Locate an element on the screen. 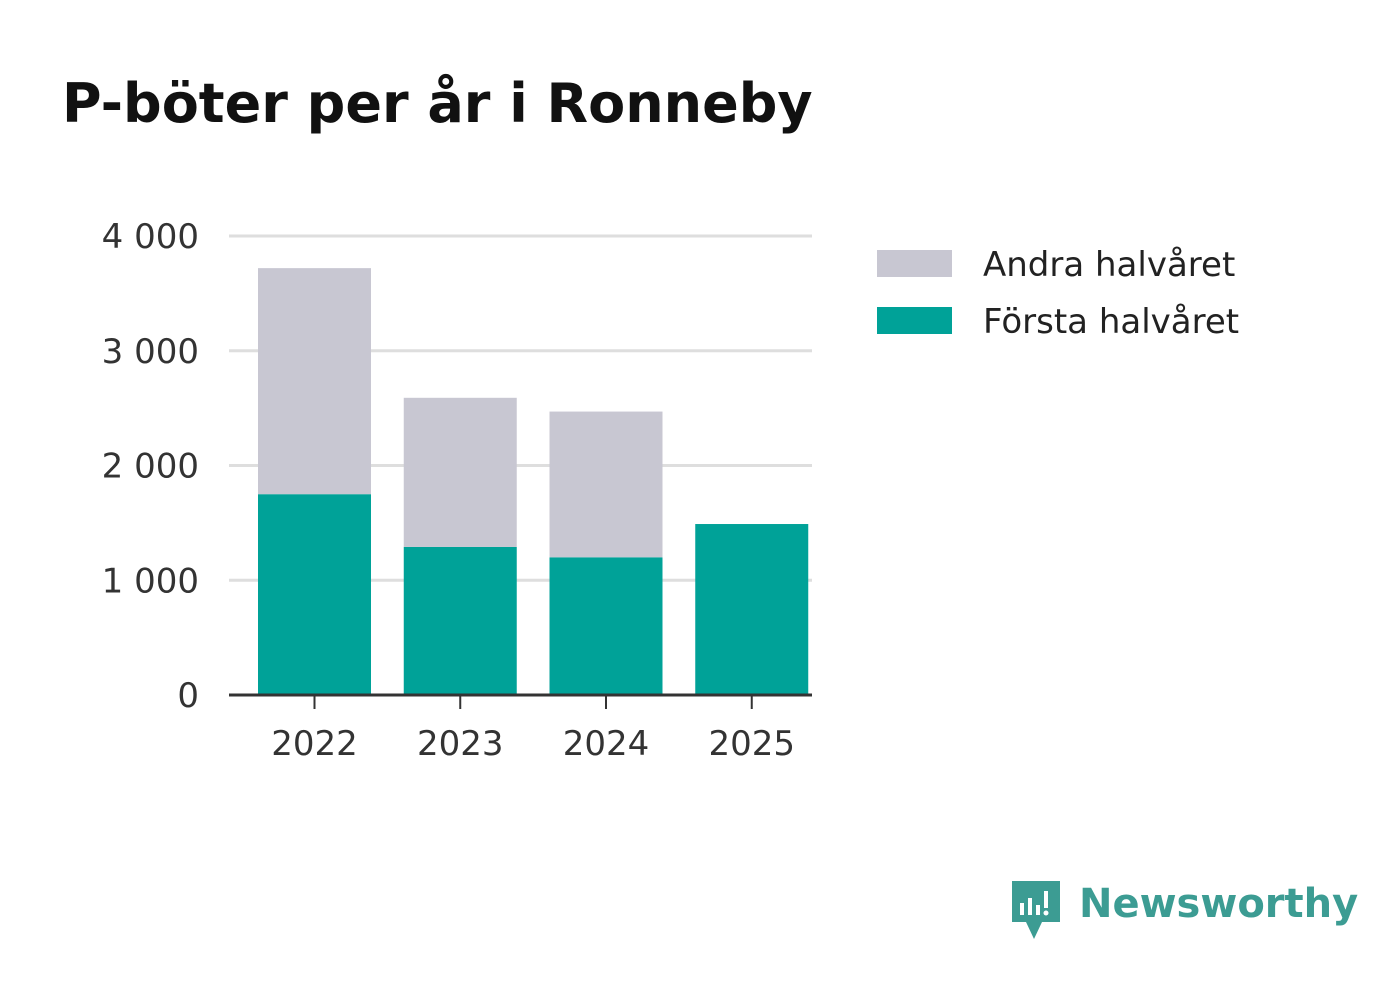  chart-title: P-böter per år i Ronneby is located at coordinates (437, 103).